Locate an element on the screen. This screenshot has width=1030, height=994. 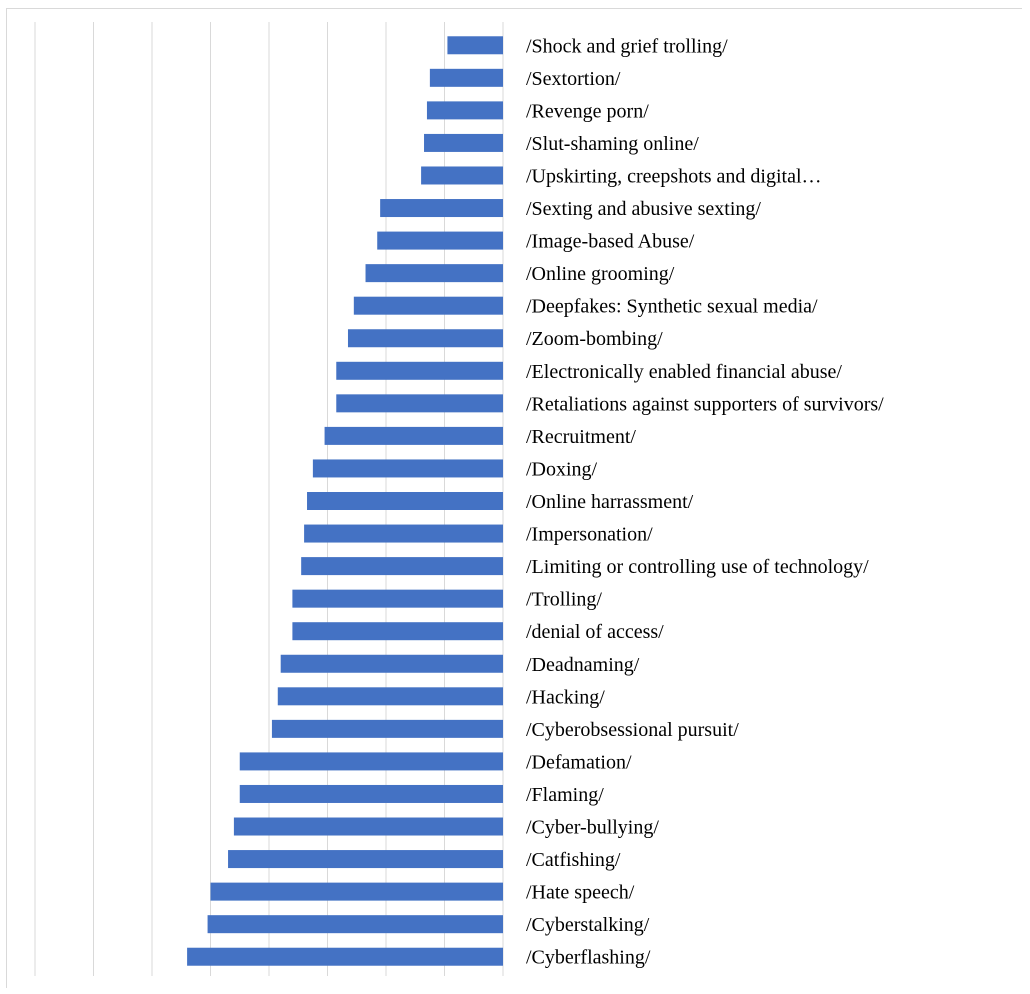
category-label: /Online harrassment/ is located at coordinates (610, 502).